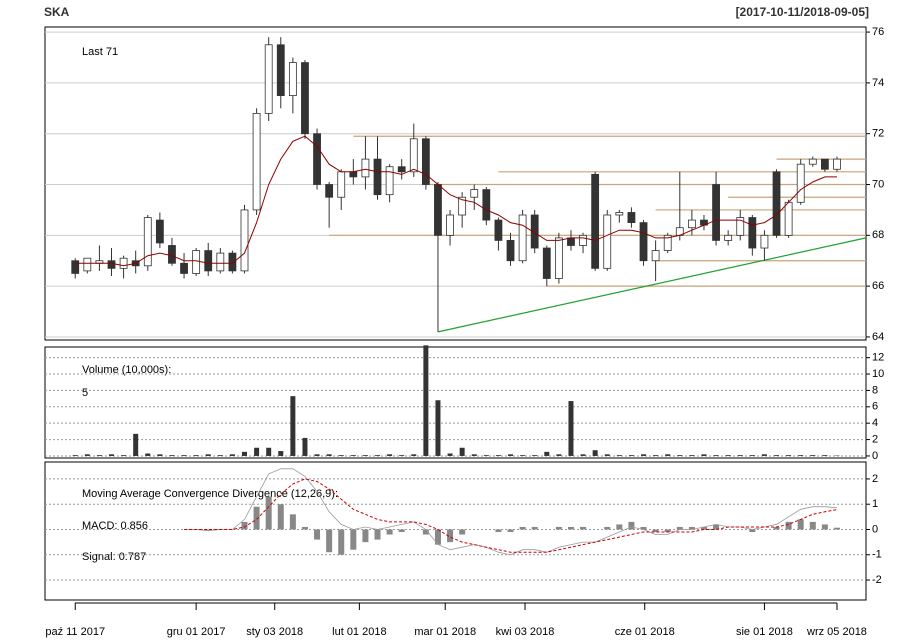 The width and height of the screenshot is (909, 644). What do you see at coordinates (511, 515) in the screenshot?
I see `signal-line` at bounding box center [511, 515].